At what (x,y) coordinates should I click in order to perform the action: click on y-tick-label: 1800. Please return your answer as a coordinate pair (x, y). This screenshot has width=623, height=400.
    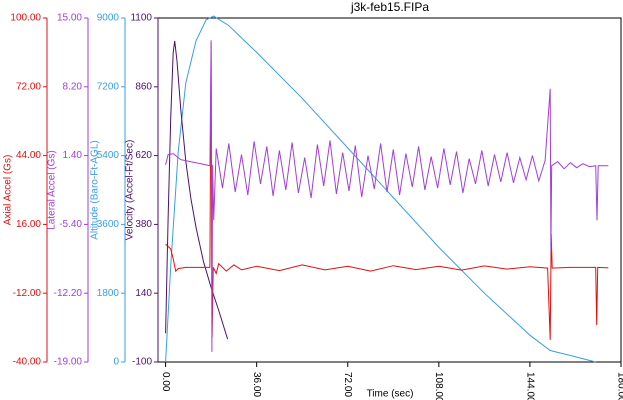
    Looking at the image, I should click on (108, 293).